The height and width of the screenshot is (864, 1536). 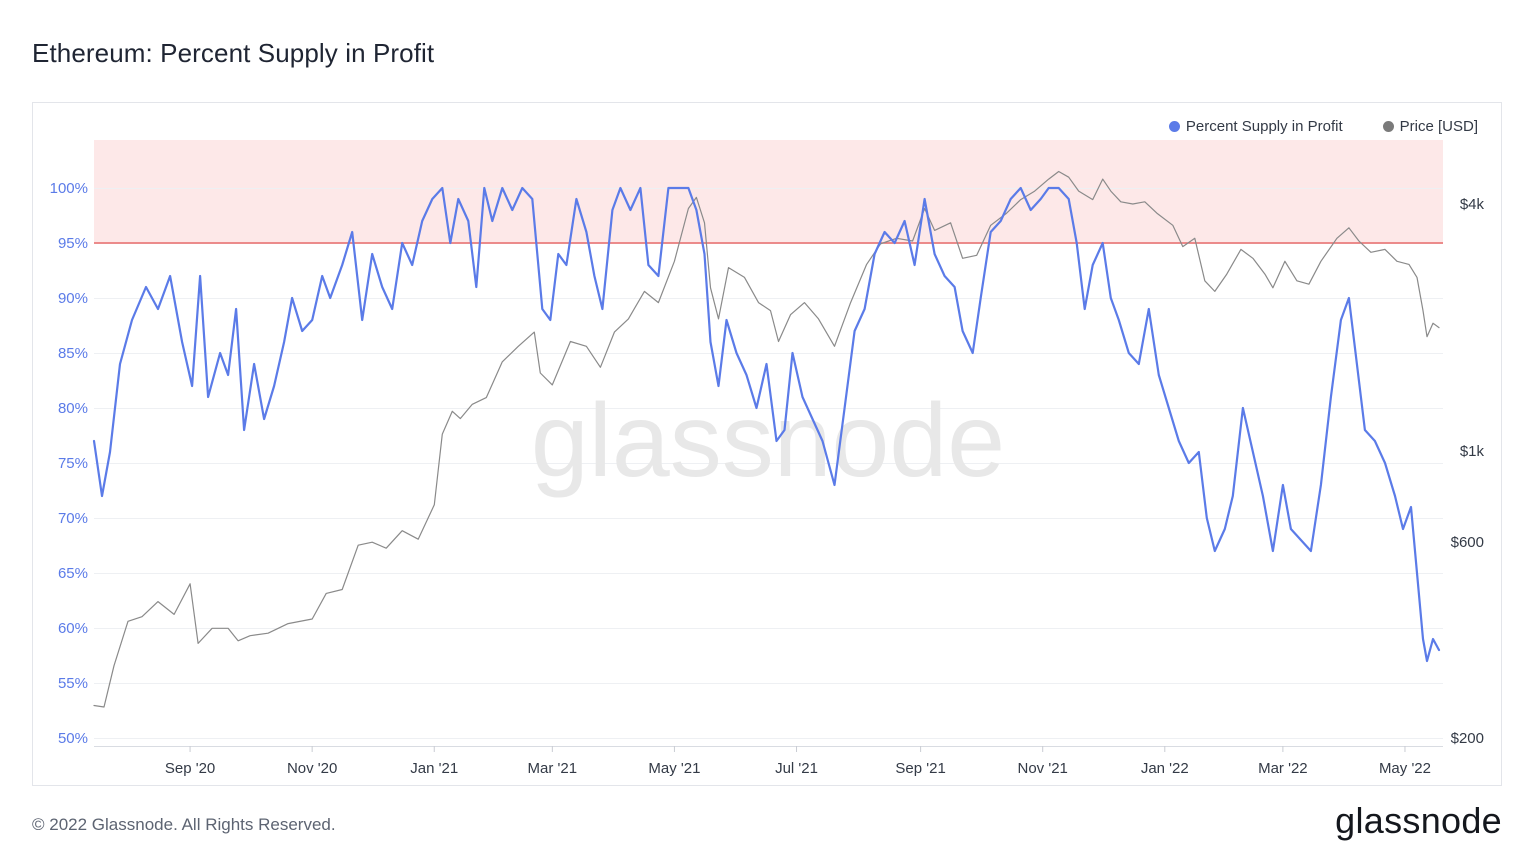 I want to click on legend-dot-price, so click(x=1388, y=126).